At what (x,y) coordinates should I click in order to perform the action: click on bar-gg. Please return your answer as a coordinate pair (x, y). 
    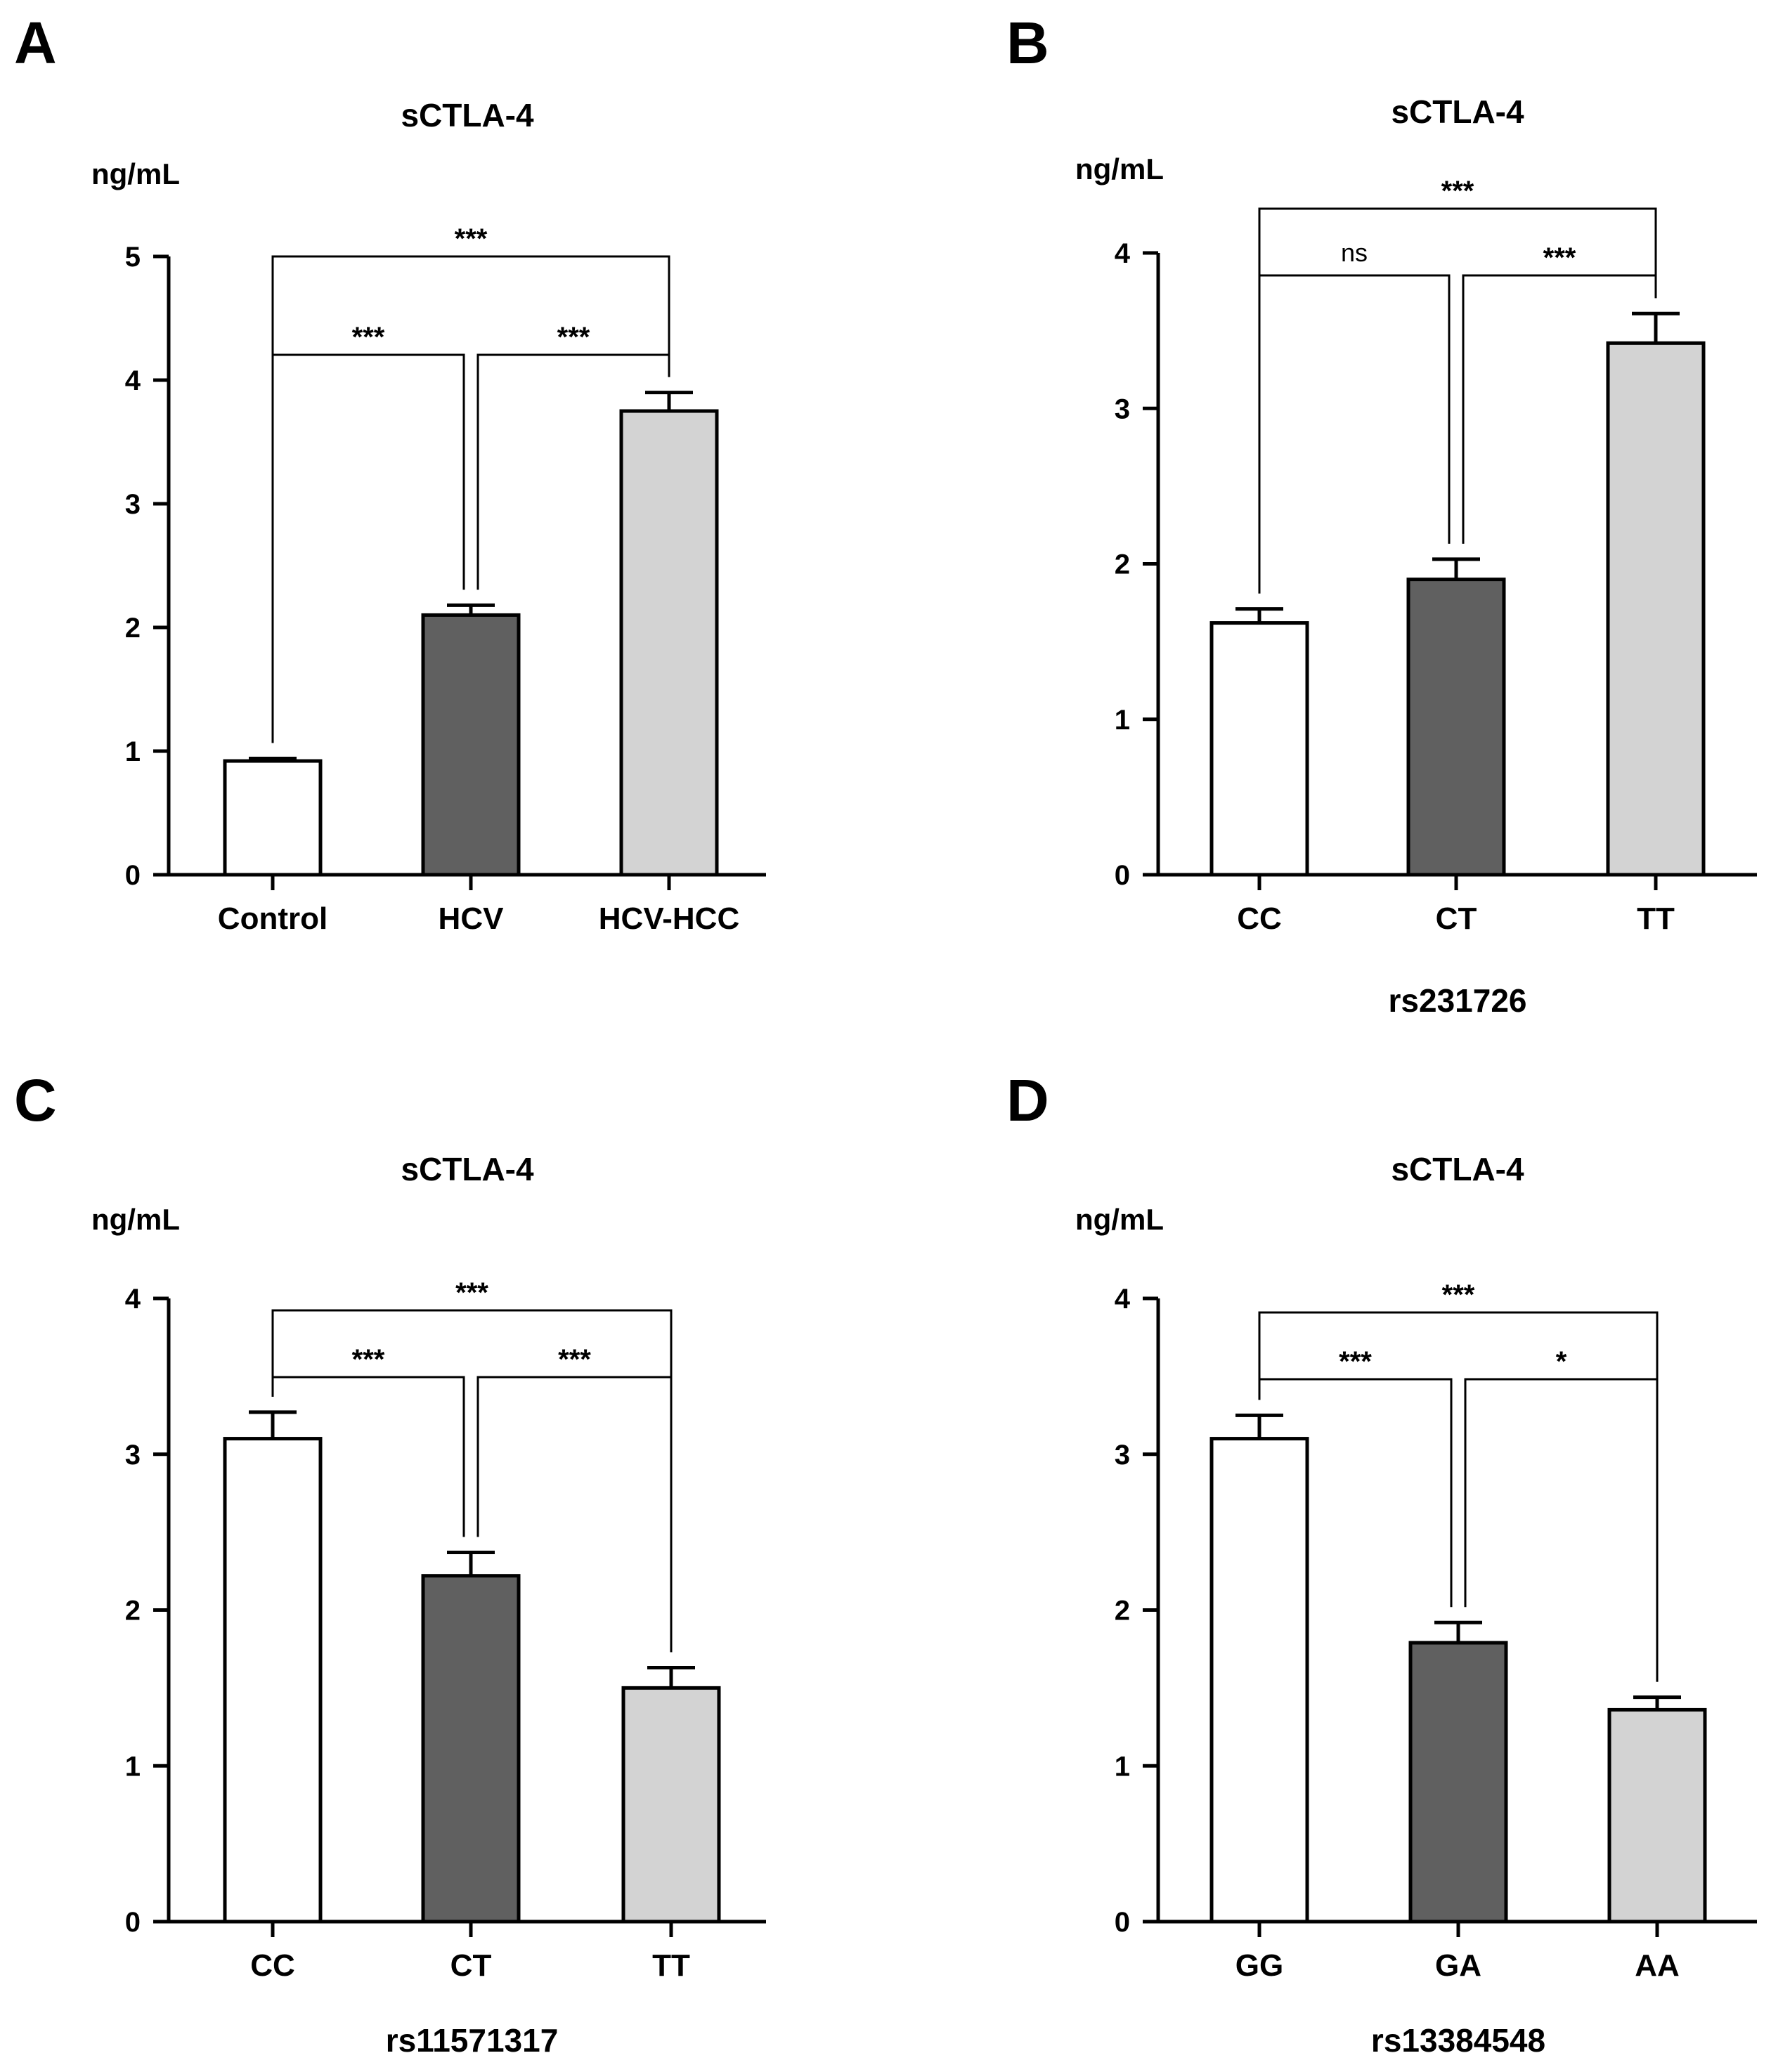
    Looking at the image, I should click on (1259, 1680).